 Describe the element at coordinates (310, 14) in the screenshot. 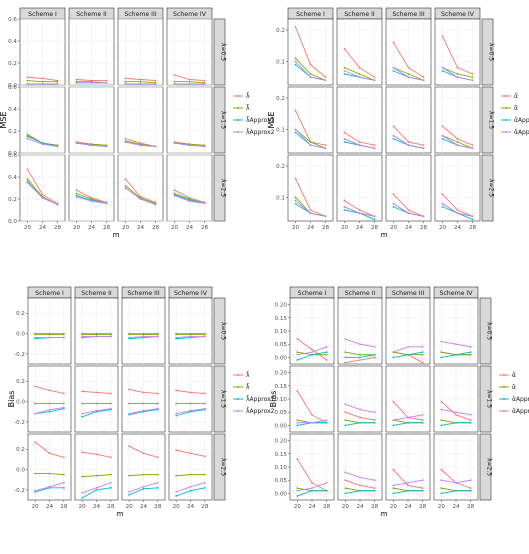

I see `facet-strip-label: Scheme I` at that location.